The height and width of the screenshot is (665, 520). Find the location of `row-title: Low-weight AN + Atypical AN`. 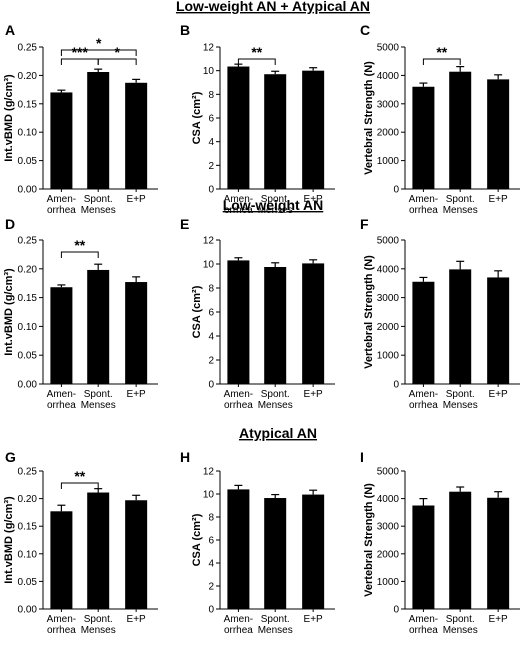

row-title: Low-weight AN + Atypical AN is located at coordinates (273, 7).